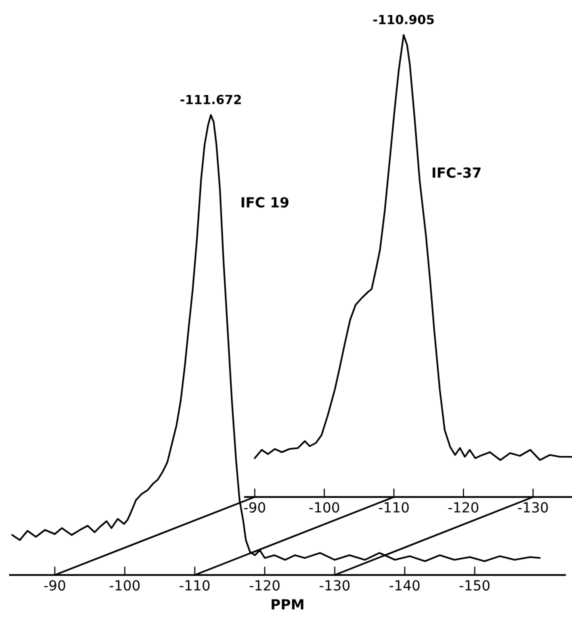 This screenshot has width=572, height=619. I want to click on series-label: IFC-37, so click(456, 172).